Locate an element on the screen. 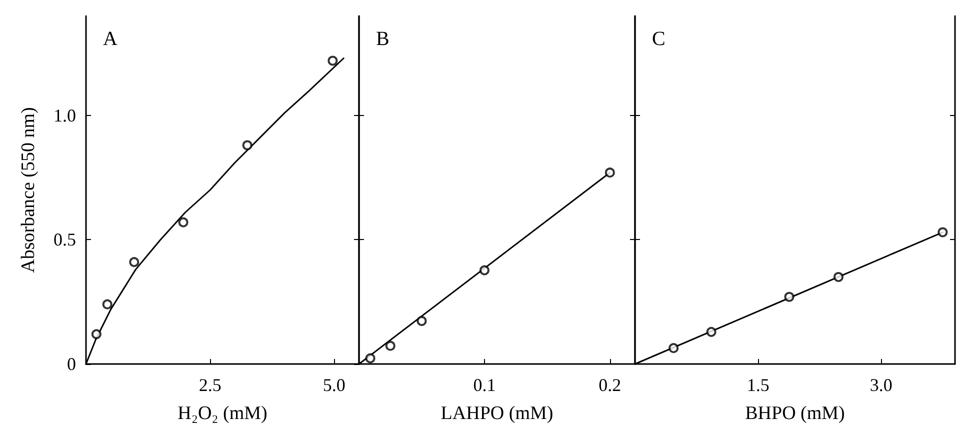 This screenshot has width=965, height=428. x-axis-title: LAHPO (mM) is located at coordinates (497, 413).